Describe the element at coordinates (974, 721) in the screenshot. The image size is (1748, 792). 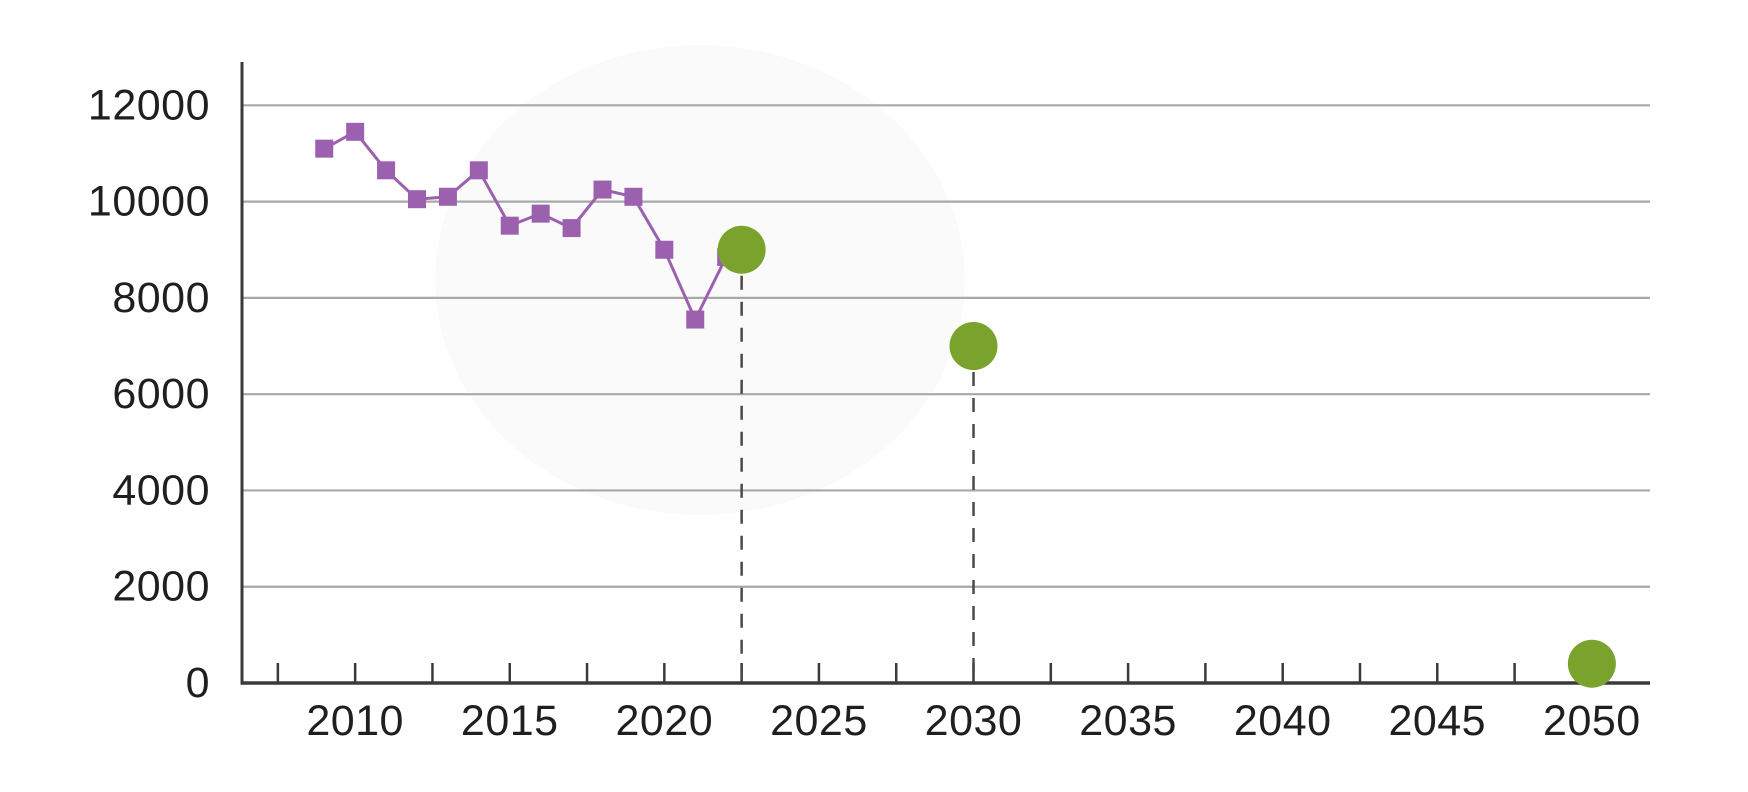
I see `x-axis-label-2030: 2030` at that location.